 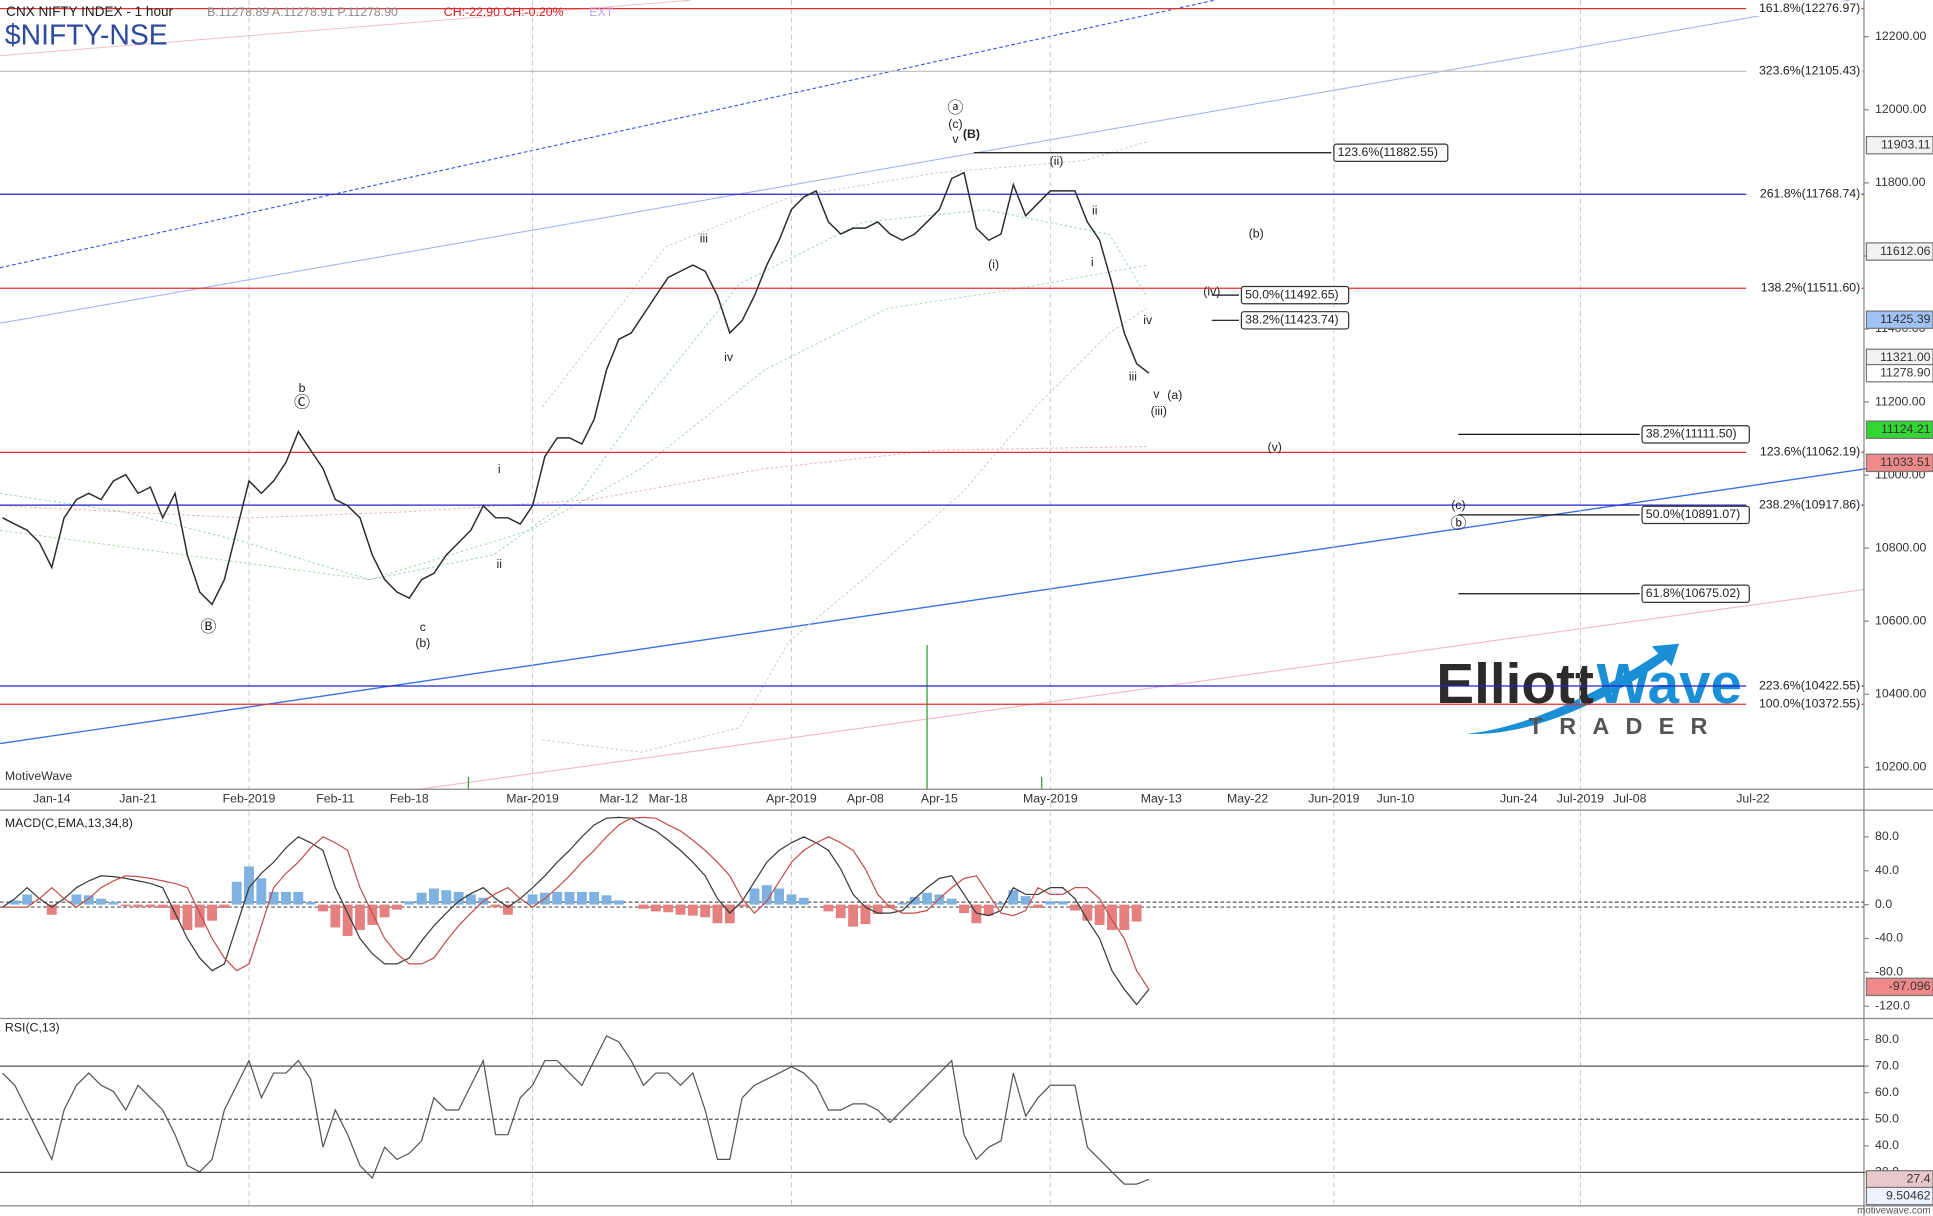 I want to click on watermark: MotiveWave, so click(x=38, y=776).